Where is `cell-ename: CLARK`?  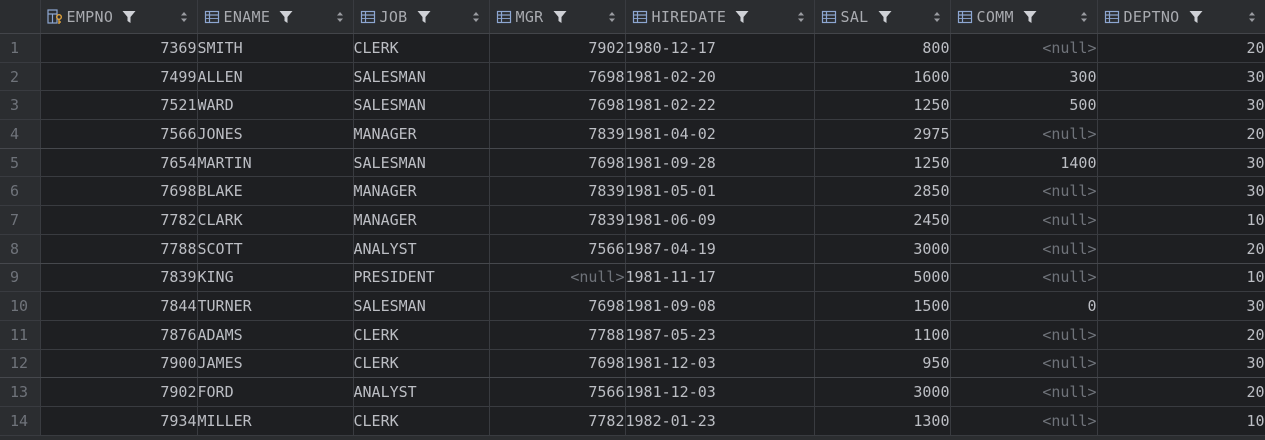
cell-ename: CLARK is located at coordinates (275, 220).